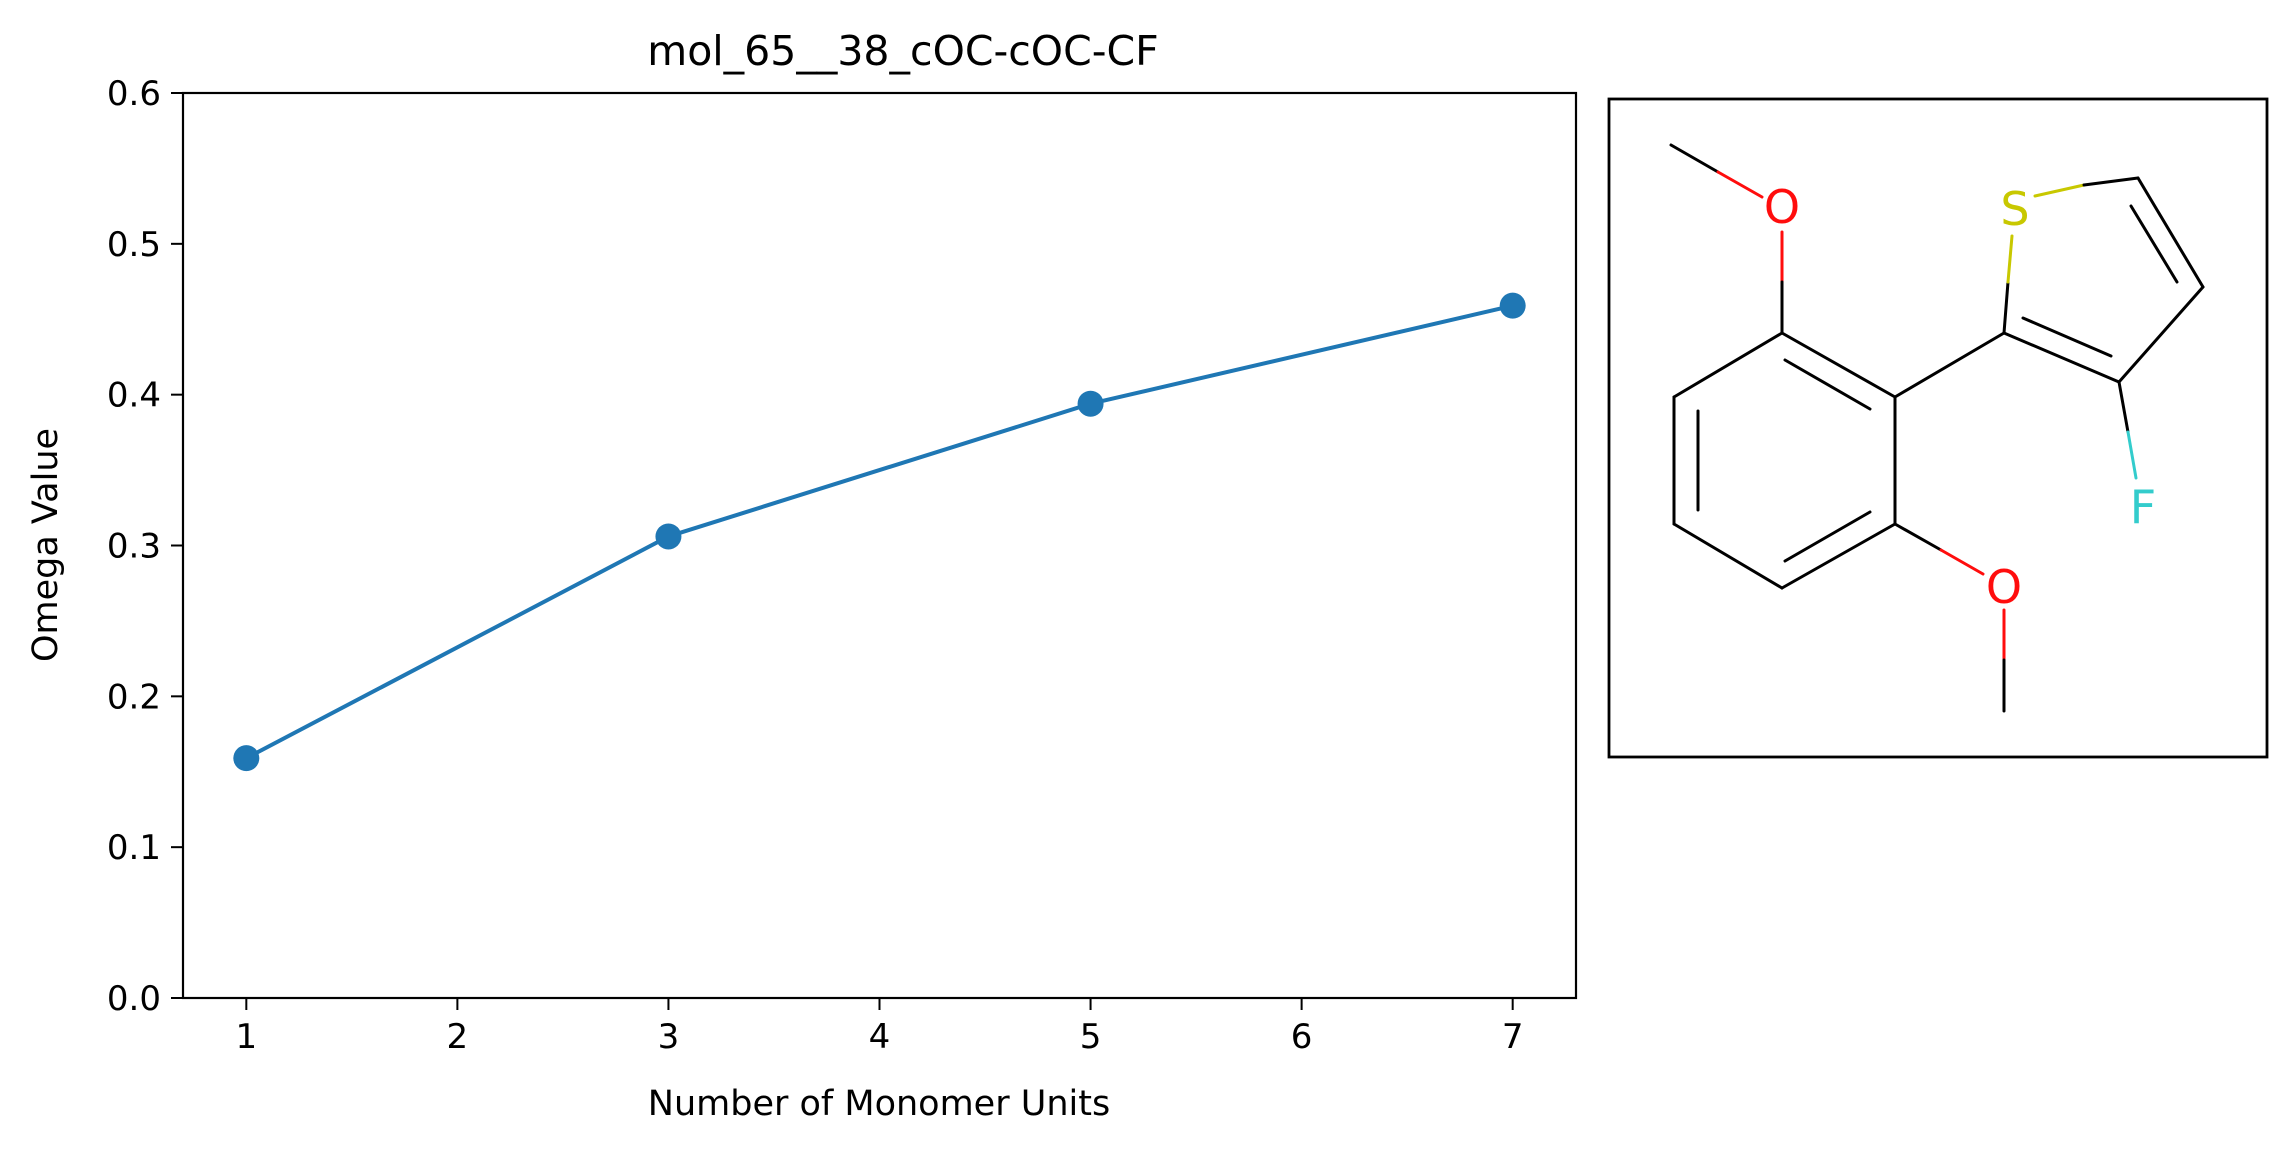  Describe the element at coordinates (134, 547) in the screenshot. I see `y-tick-label: 0.3` at that location.